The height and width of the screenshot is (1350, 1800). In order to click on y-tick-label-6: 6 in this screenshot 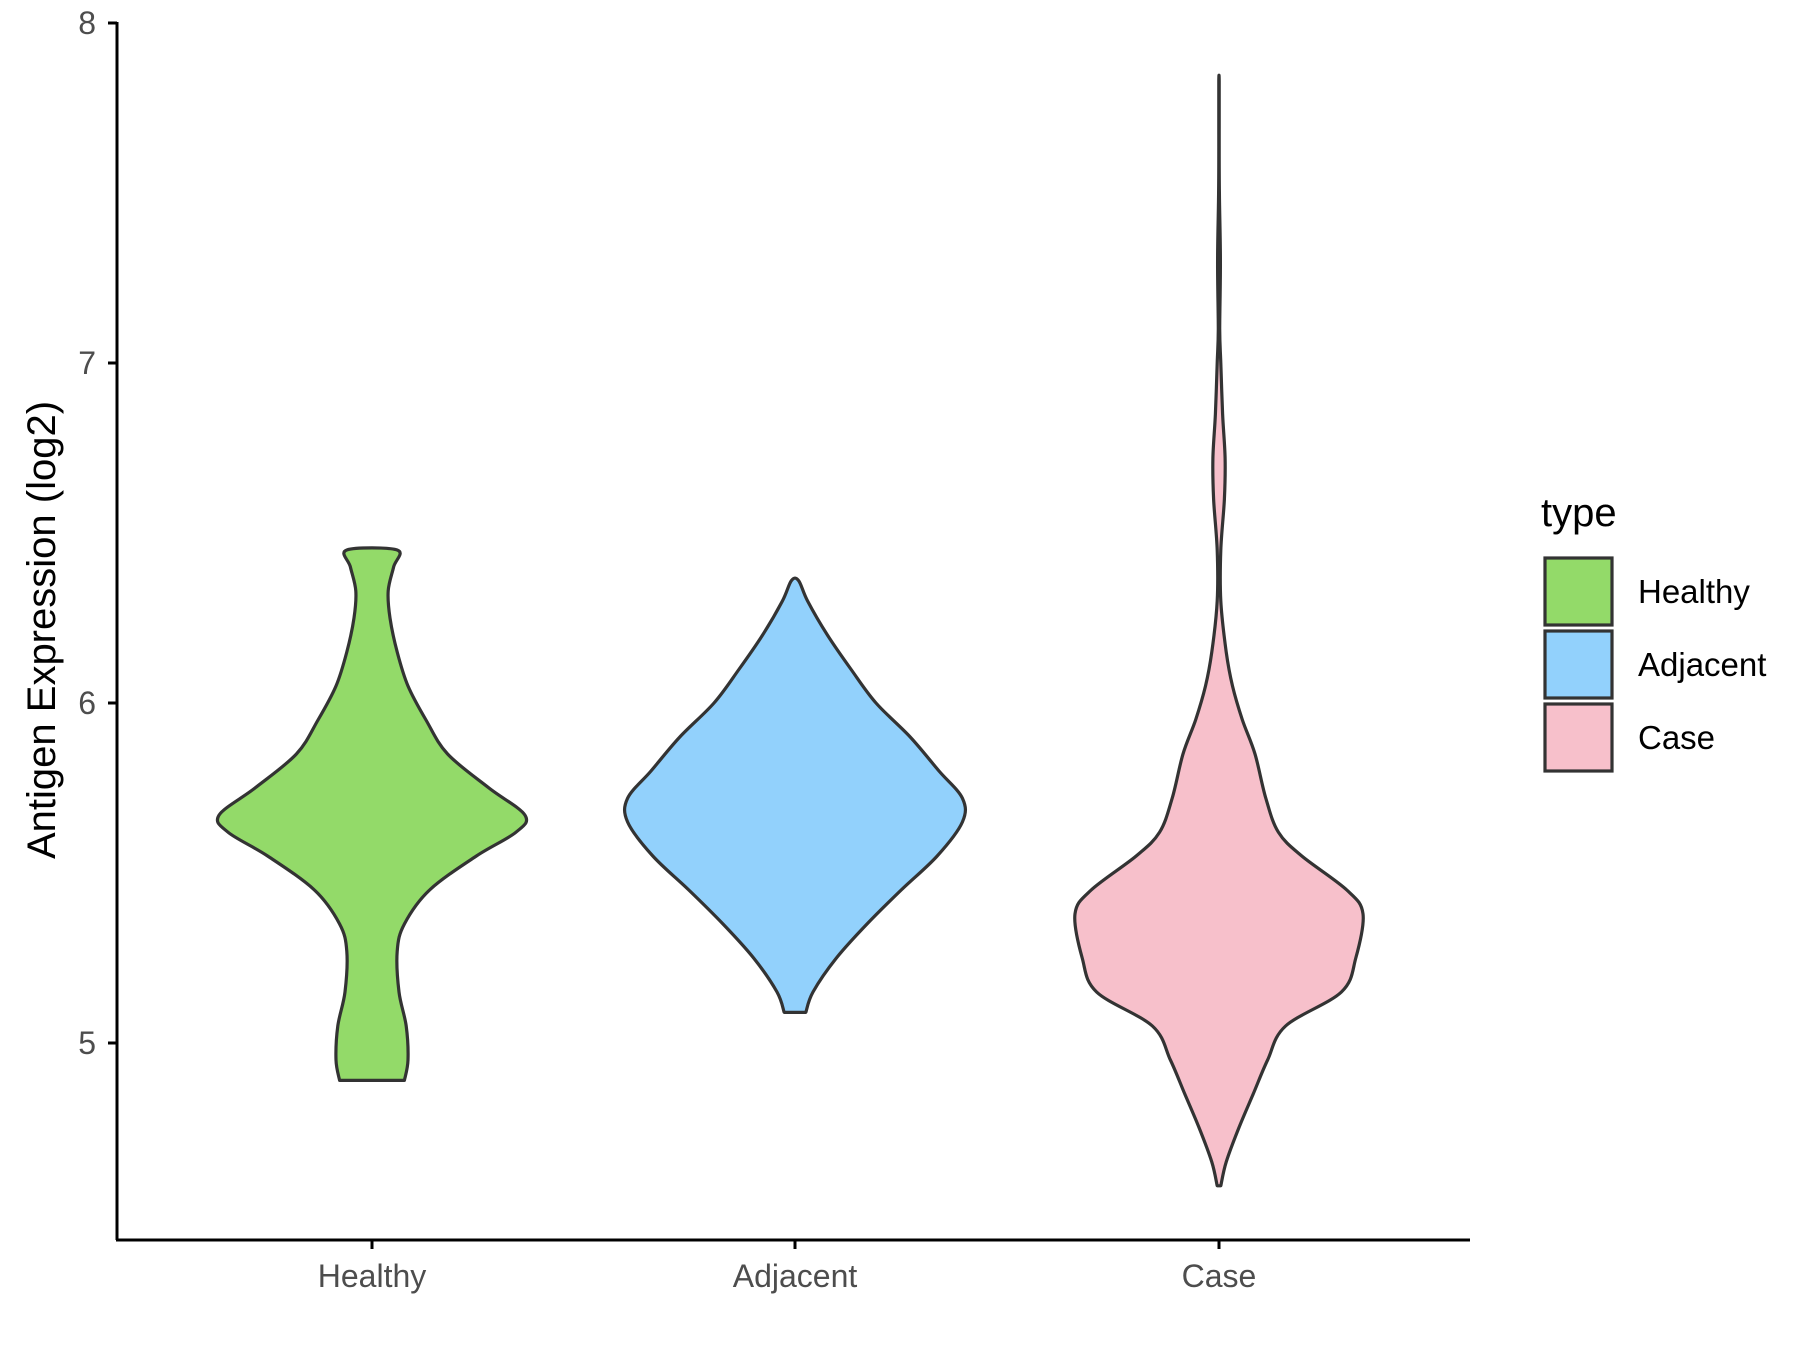, I will do `click(87, 703)`.